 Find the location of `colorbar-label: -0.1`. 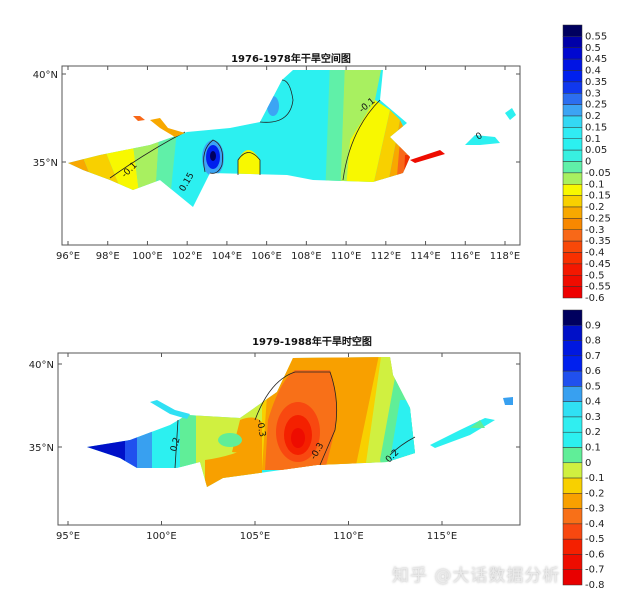

colorbar-label: -0.1 is located at coordinates (595, 184).